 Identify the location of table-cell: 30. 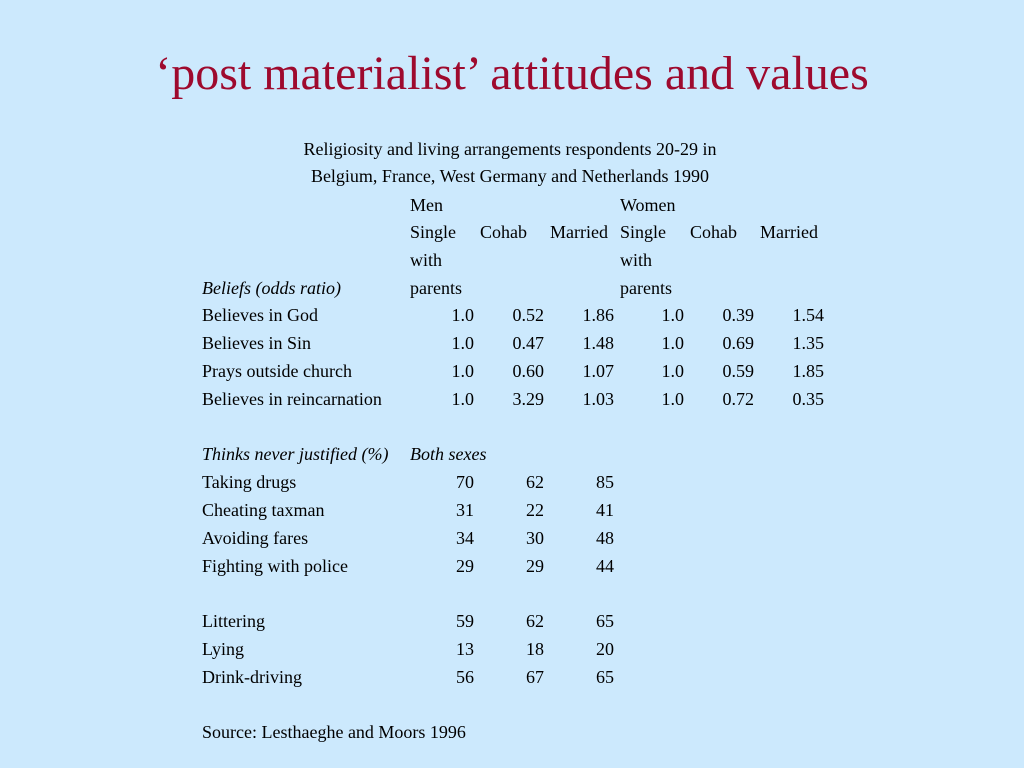
(535, 538).